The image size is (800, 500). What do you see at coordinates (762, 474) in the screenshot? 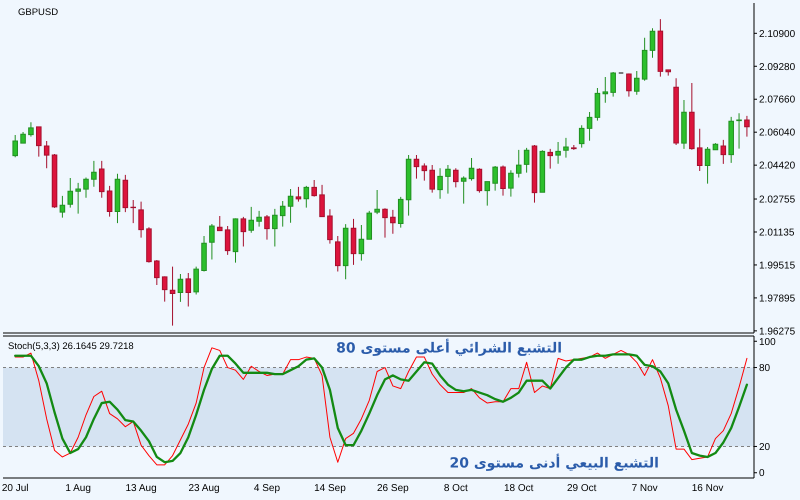
I see `y-tick-label: 0` at bounding box center [762, 474].